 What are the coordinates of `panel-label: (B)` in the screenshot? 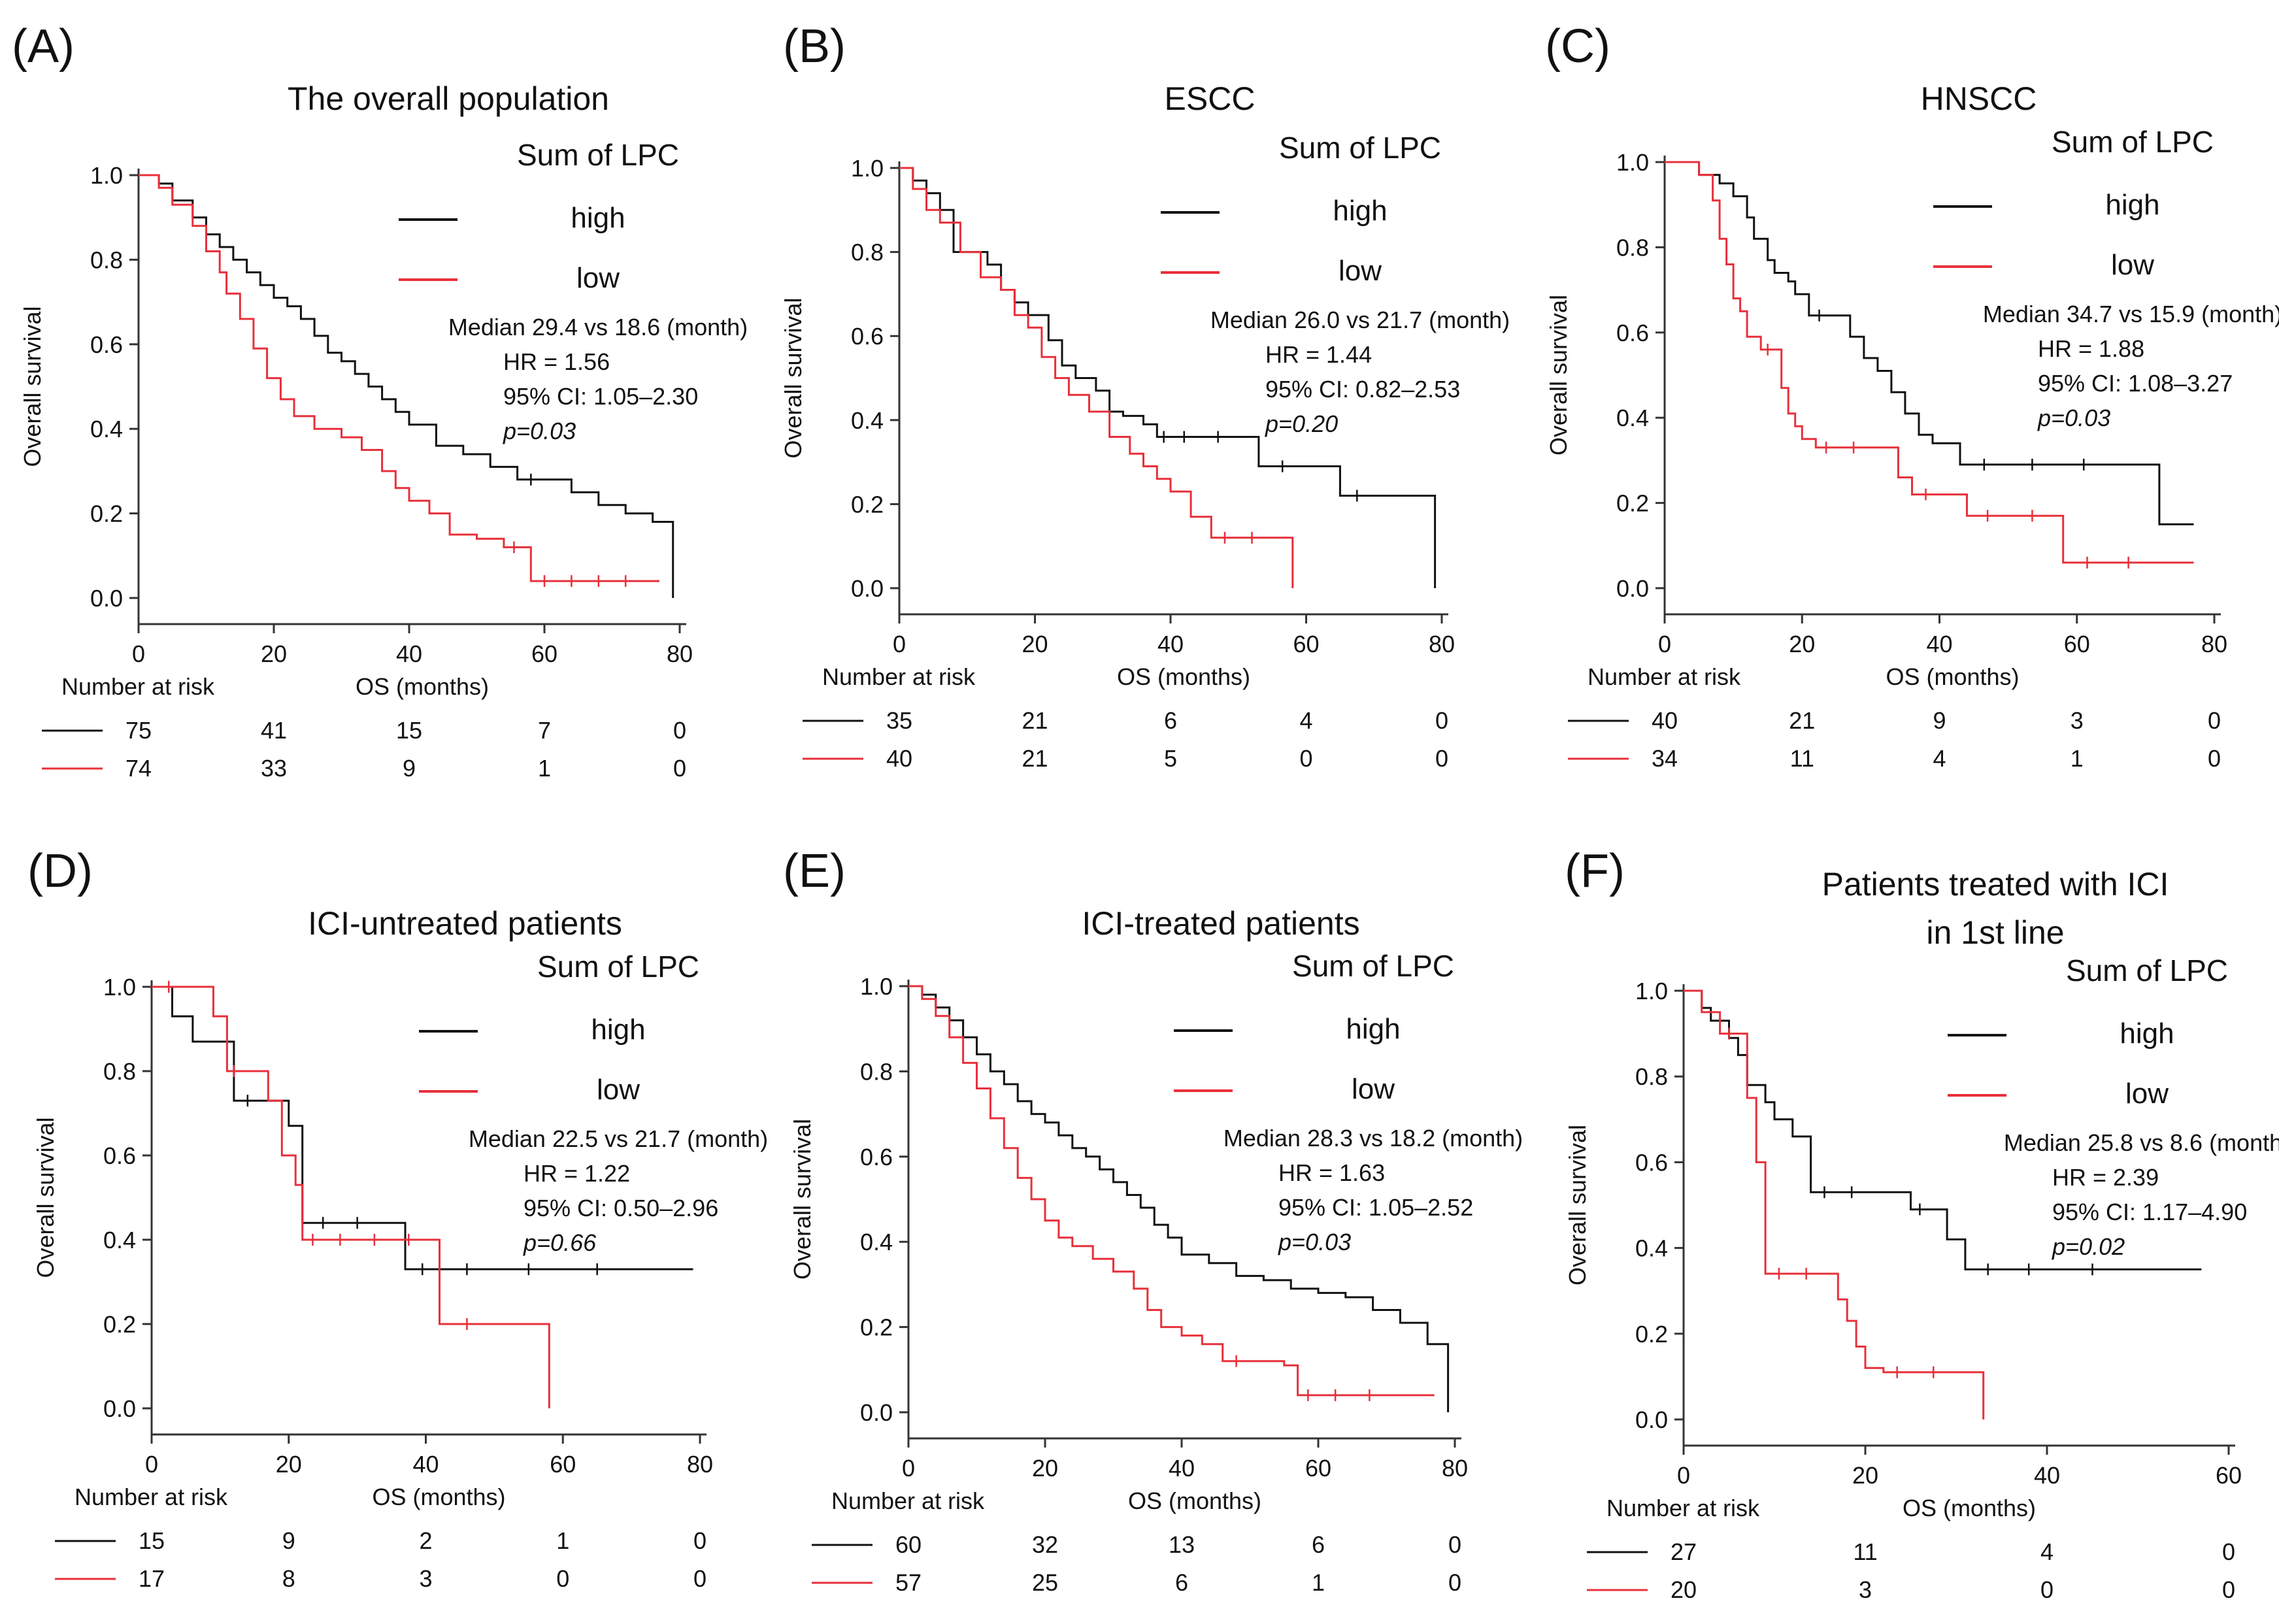 It's located at (814, 46).